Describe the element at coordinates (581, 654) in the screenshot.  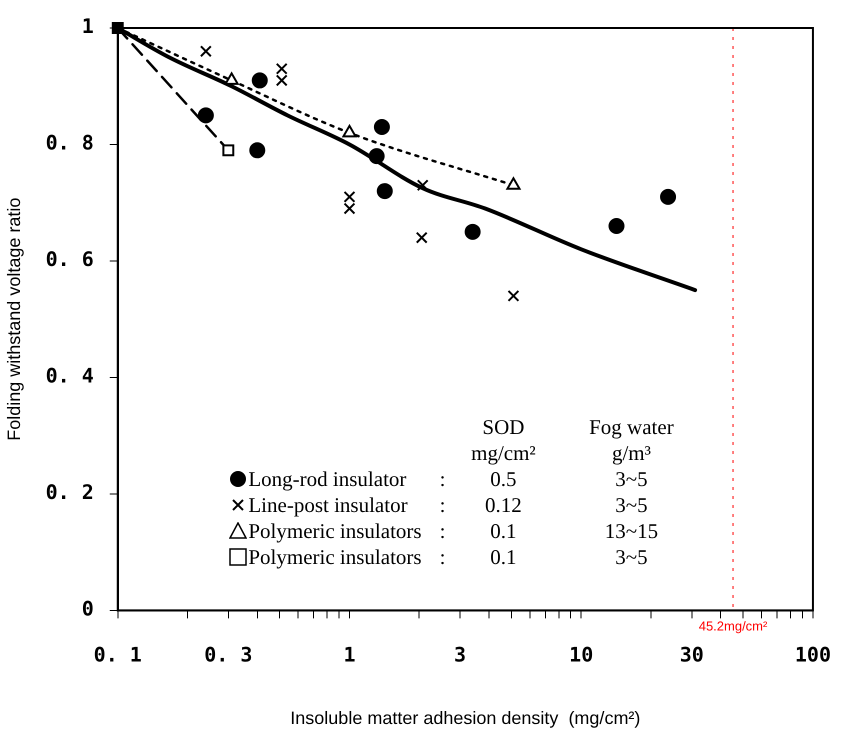
I see `x-tick-label: 10` at that location.